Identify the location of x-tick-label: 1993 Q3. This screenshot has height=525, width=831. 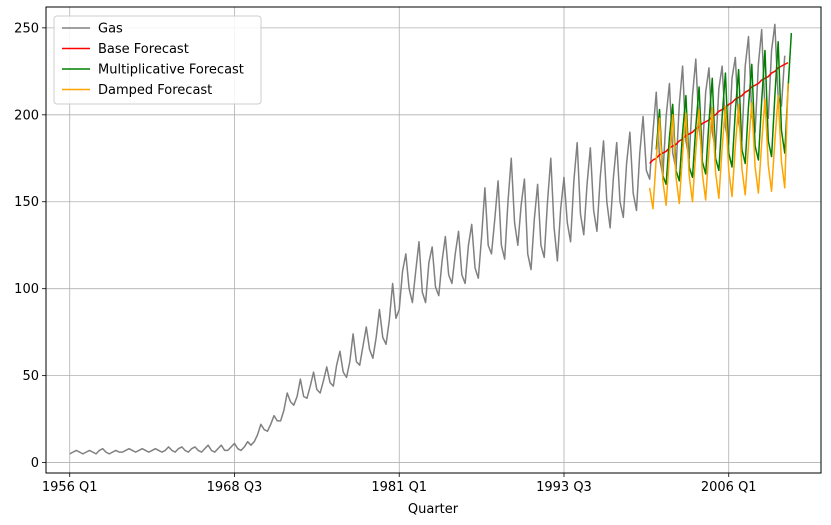
(564, 487).